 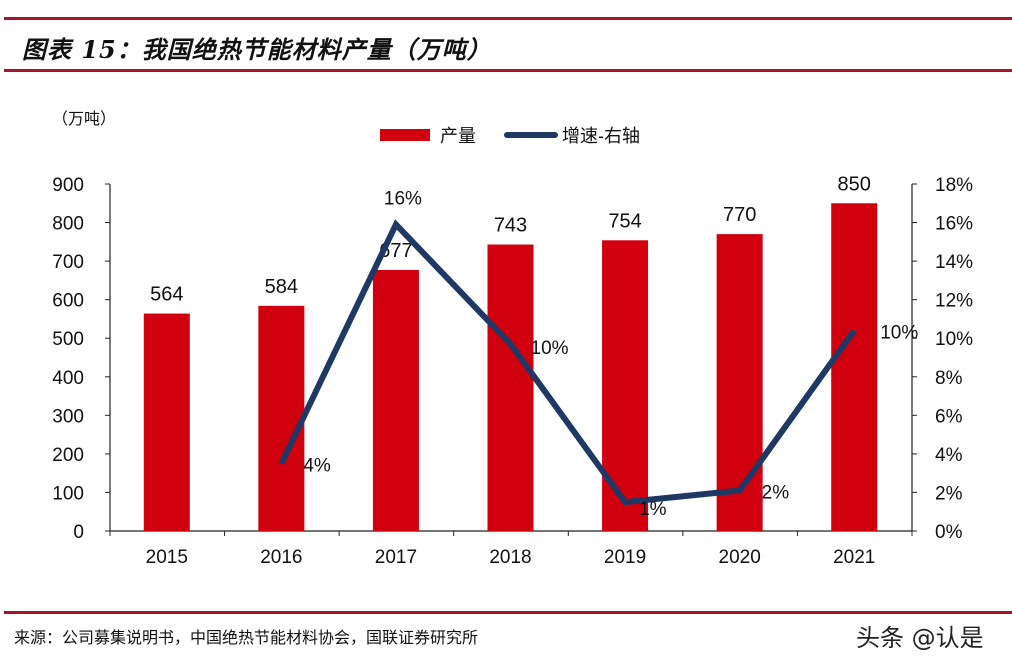 What do you see at coordinates (949, 532) in the screenshot?
I see `right-tick-label: 0%` at bounding box center [949, 532].